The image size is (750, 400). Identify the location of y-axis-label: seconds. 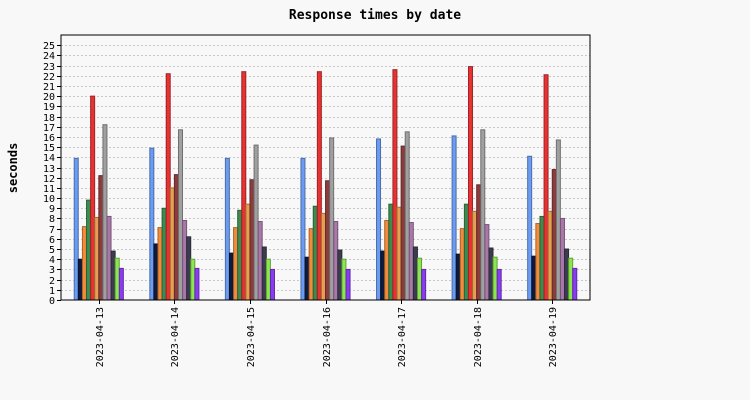
(13, 168).